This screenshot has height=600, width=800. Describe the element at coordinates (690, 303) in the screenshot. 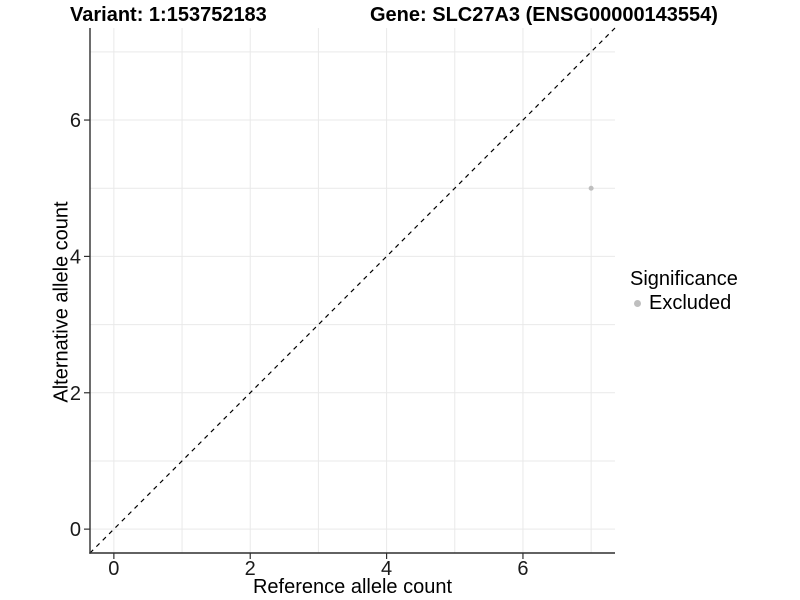

I see `legend-entry-label: Excluded` at that location.